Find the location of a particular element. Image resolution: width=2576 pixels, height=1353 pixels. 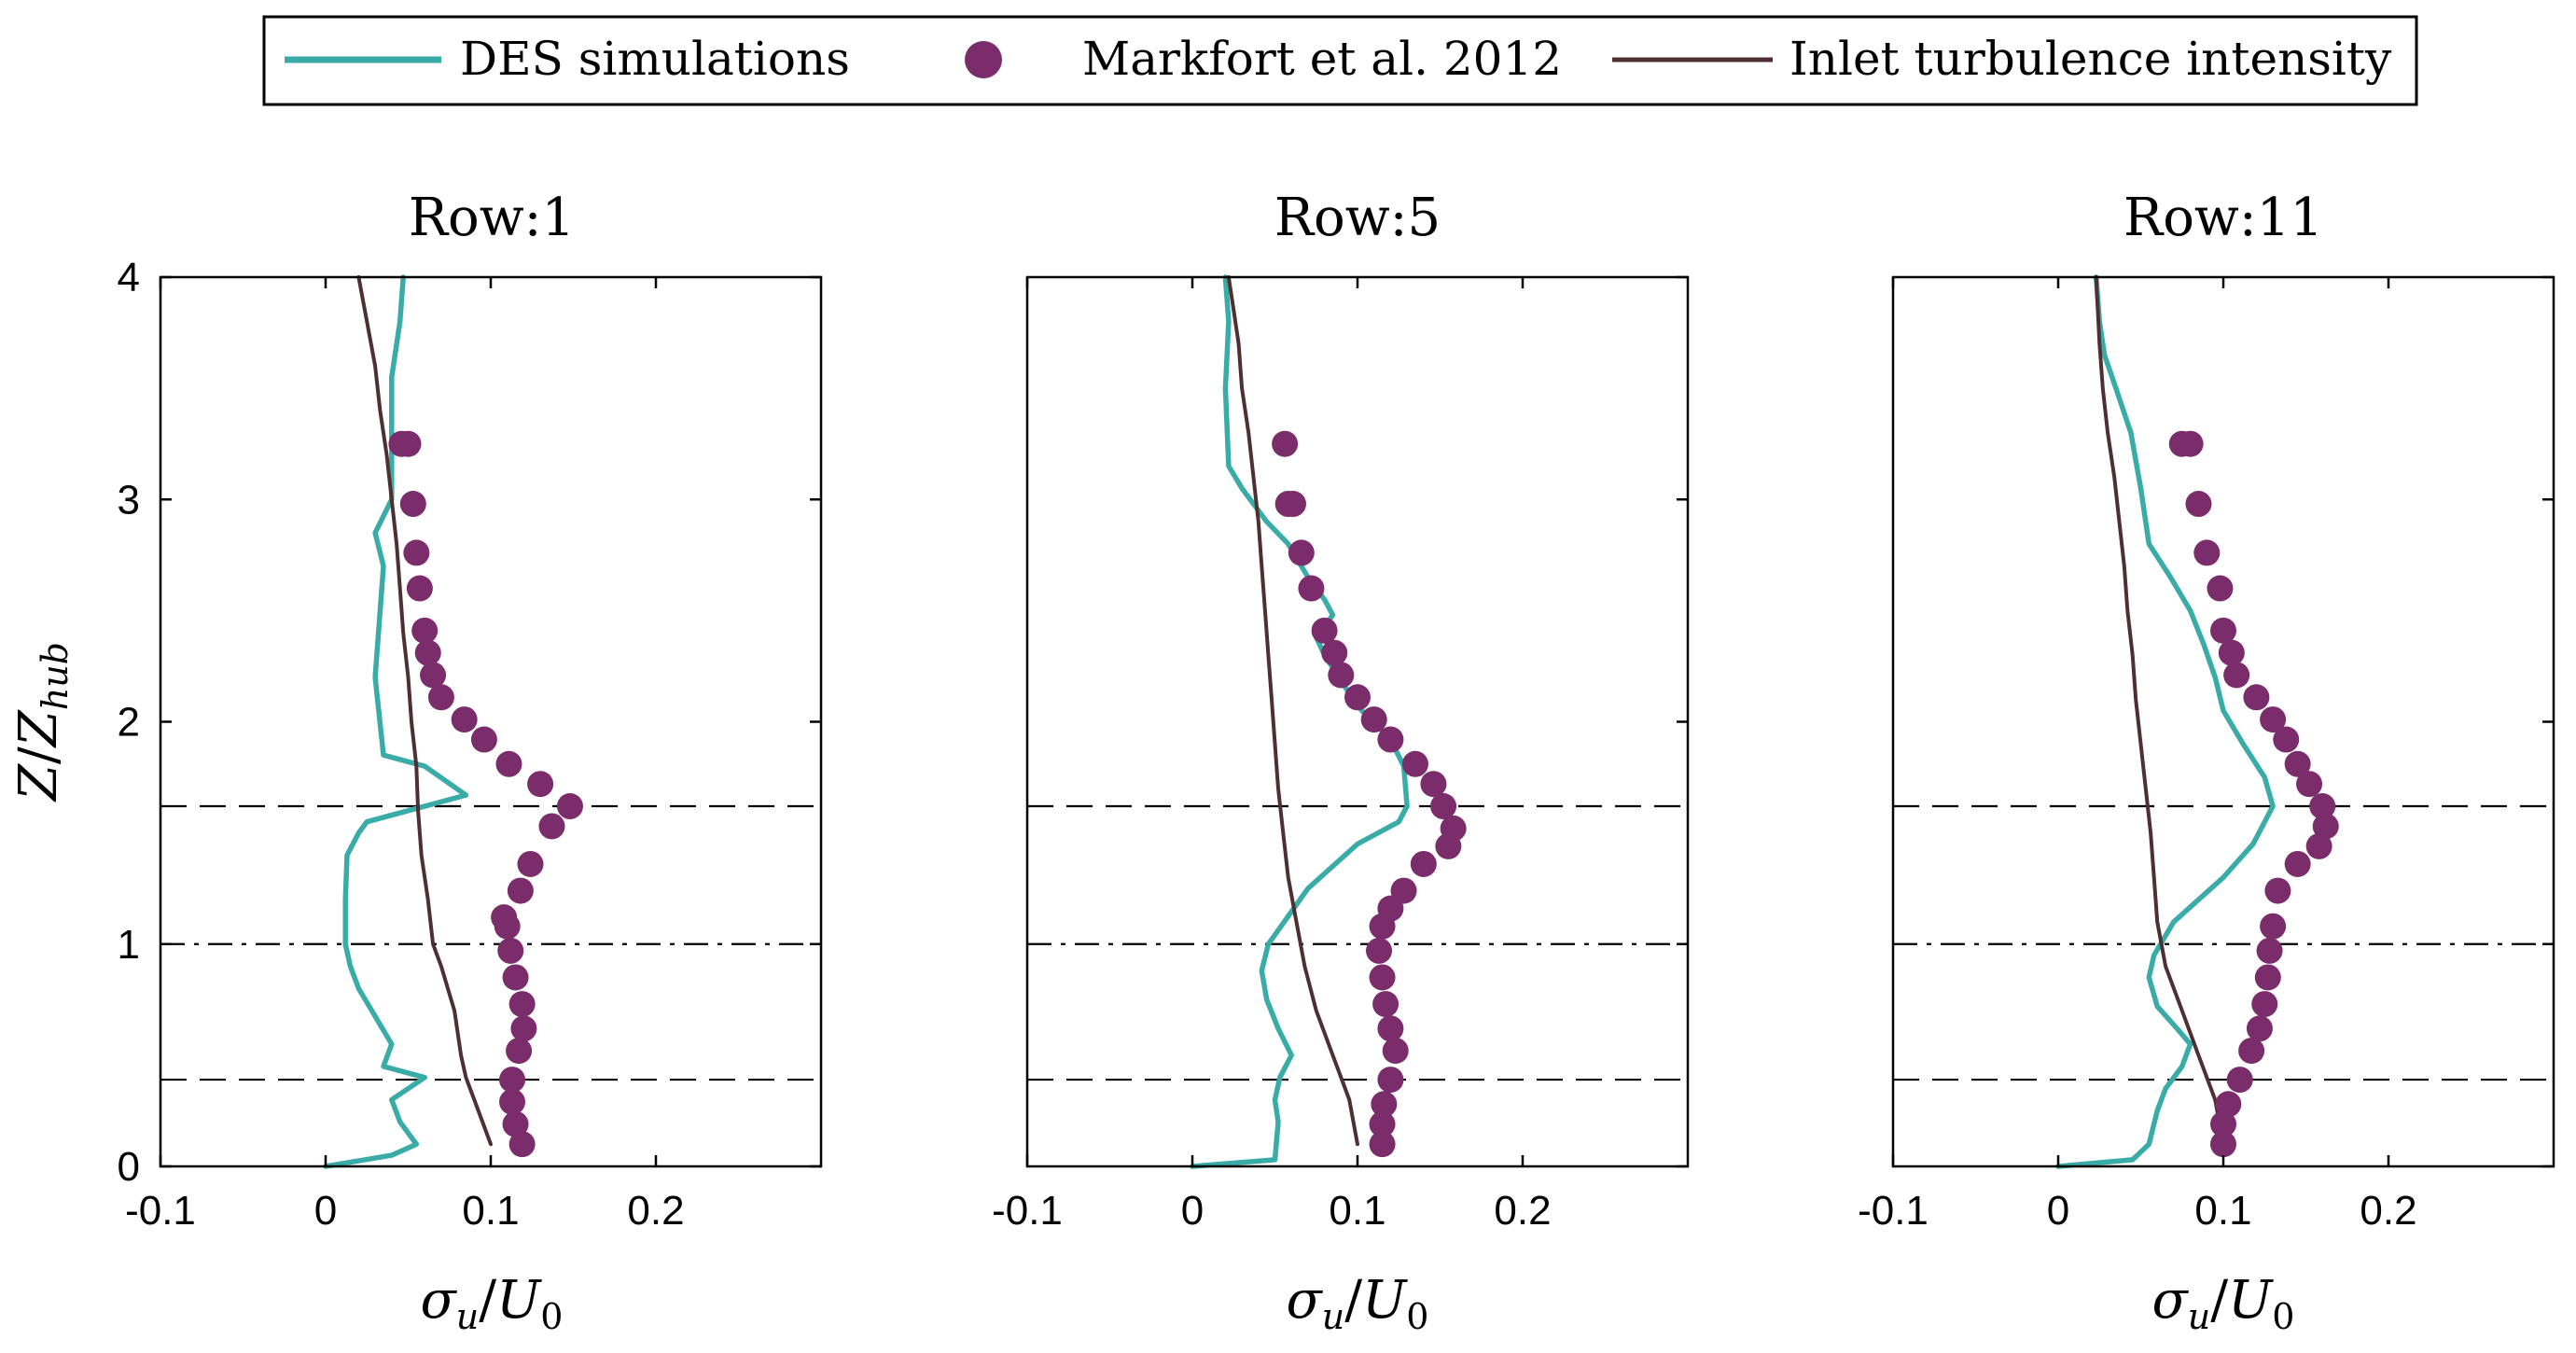

y-tick-label: 0 is located at coordinates (129, 1167).